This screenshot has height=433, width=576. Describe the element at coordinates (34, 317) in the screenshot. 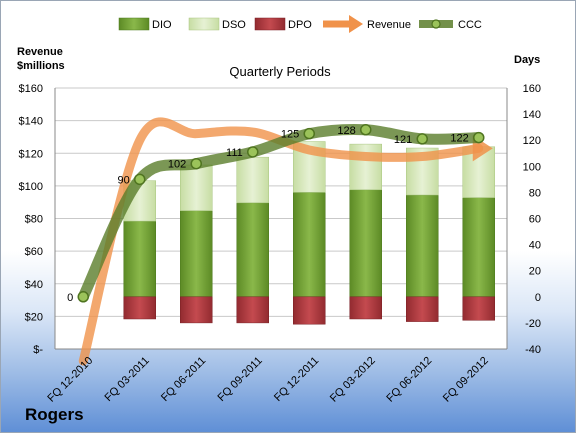

I see `left-tick-label: $20` at that location.